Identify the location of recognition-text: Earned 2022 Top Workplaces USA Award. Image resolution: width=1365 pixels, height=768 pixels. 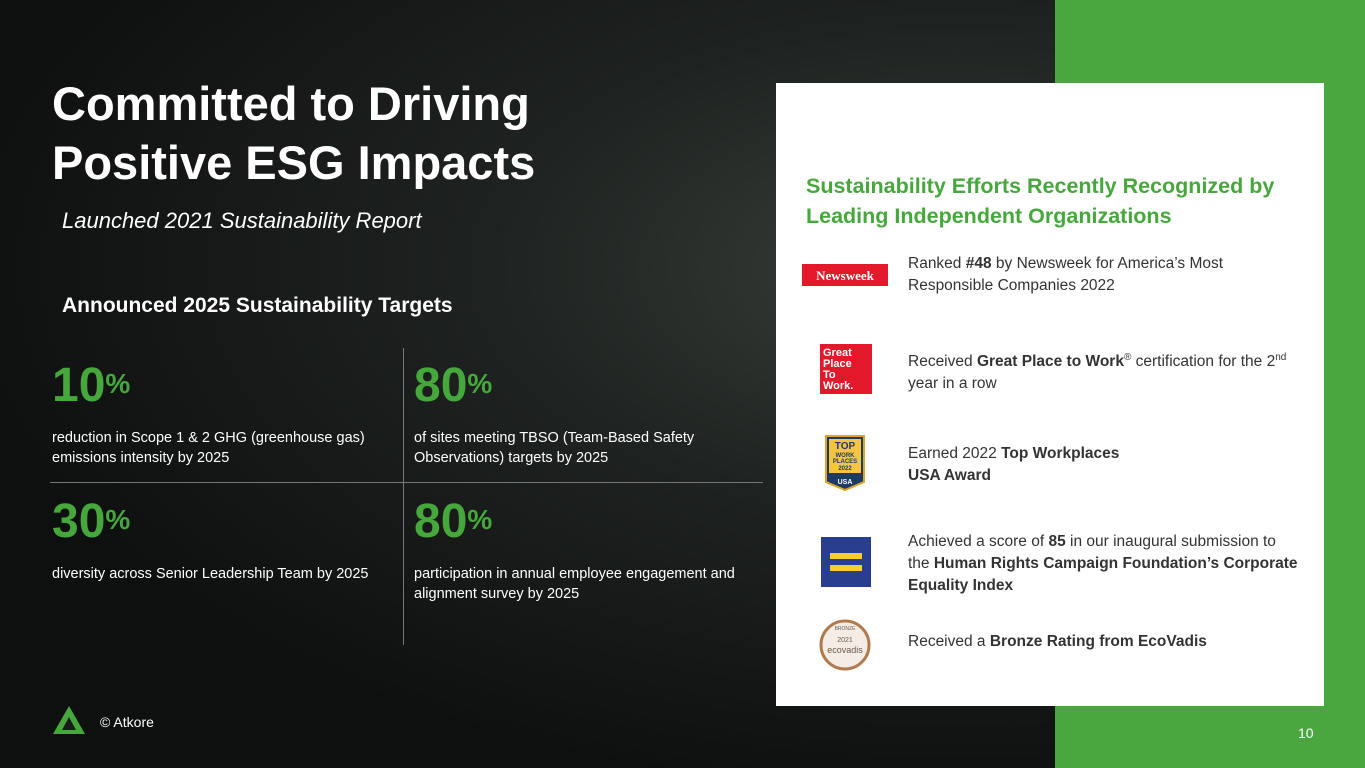
(1028, 465).